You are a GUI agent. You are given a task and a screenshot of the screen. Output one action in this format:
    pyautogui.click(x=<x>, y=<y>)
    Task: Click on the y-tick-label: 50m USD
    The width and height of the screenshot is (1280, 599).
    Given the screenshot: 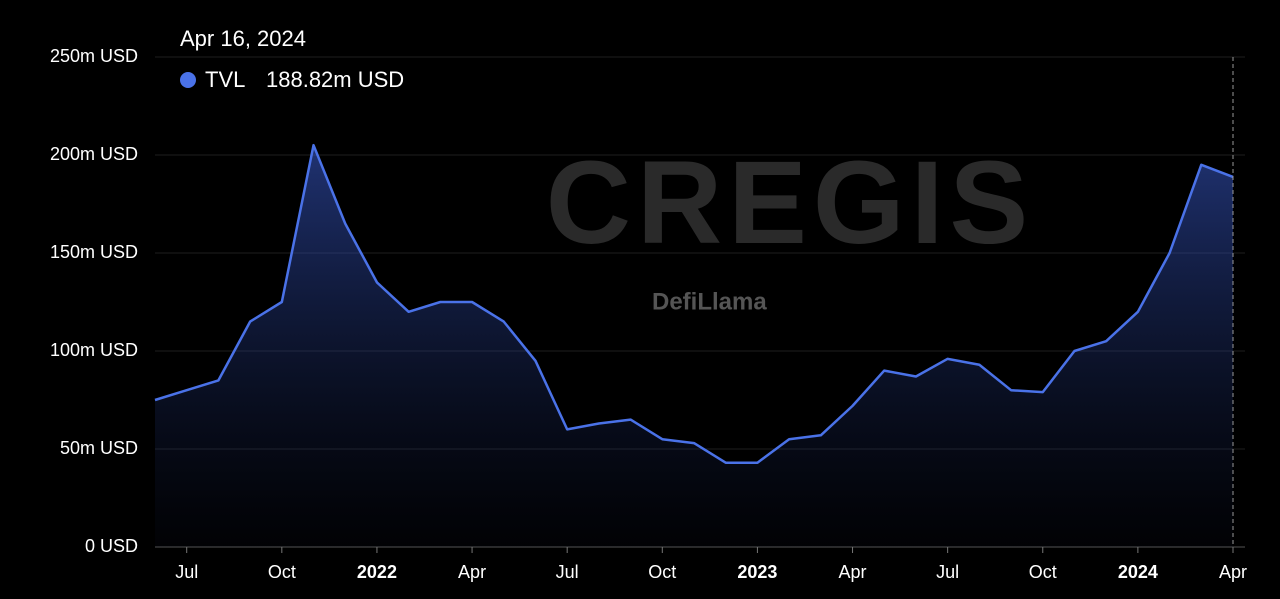 What is the action you would take?
    pyautogui.click(x=99, y=448)
    